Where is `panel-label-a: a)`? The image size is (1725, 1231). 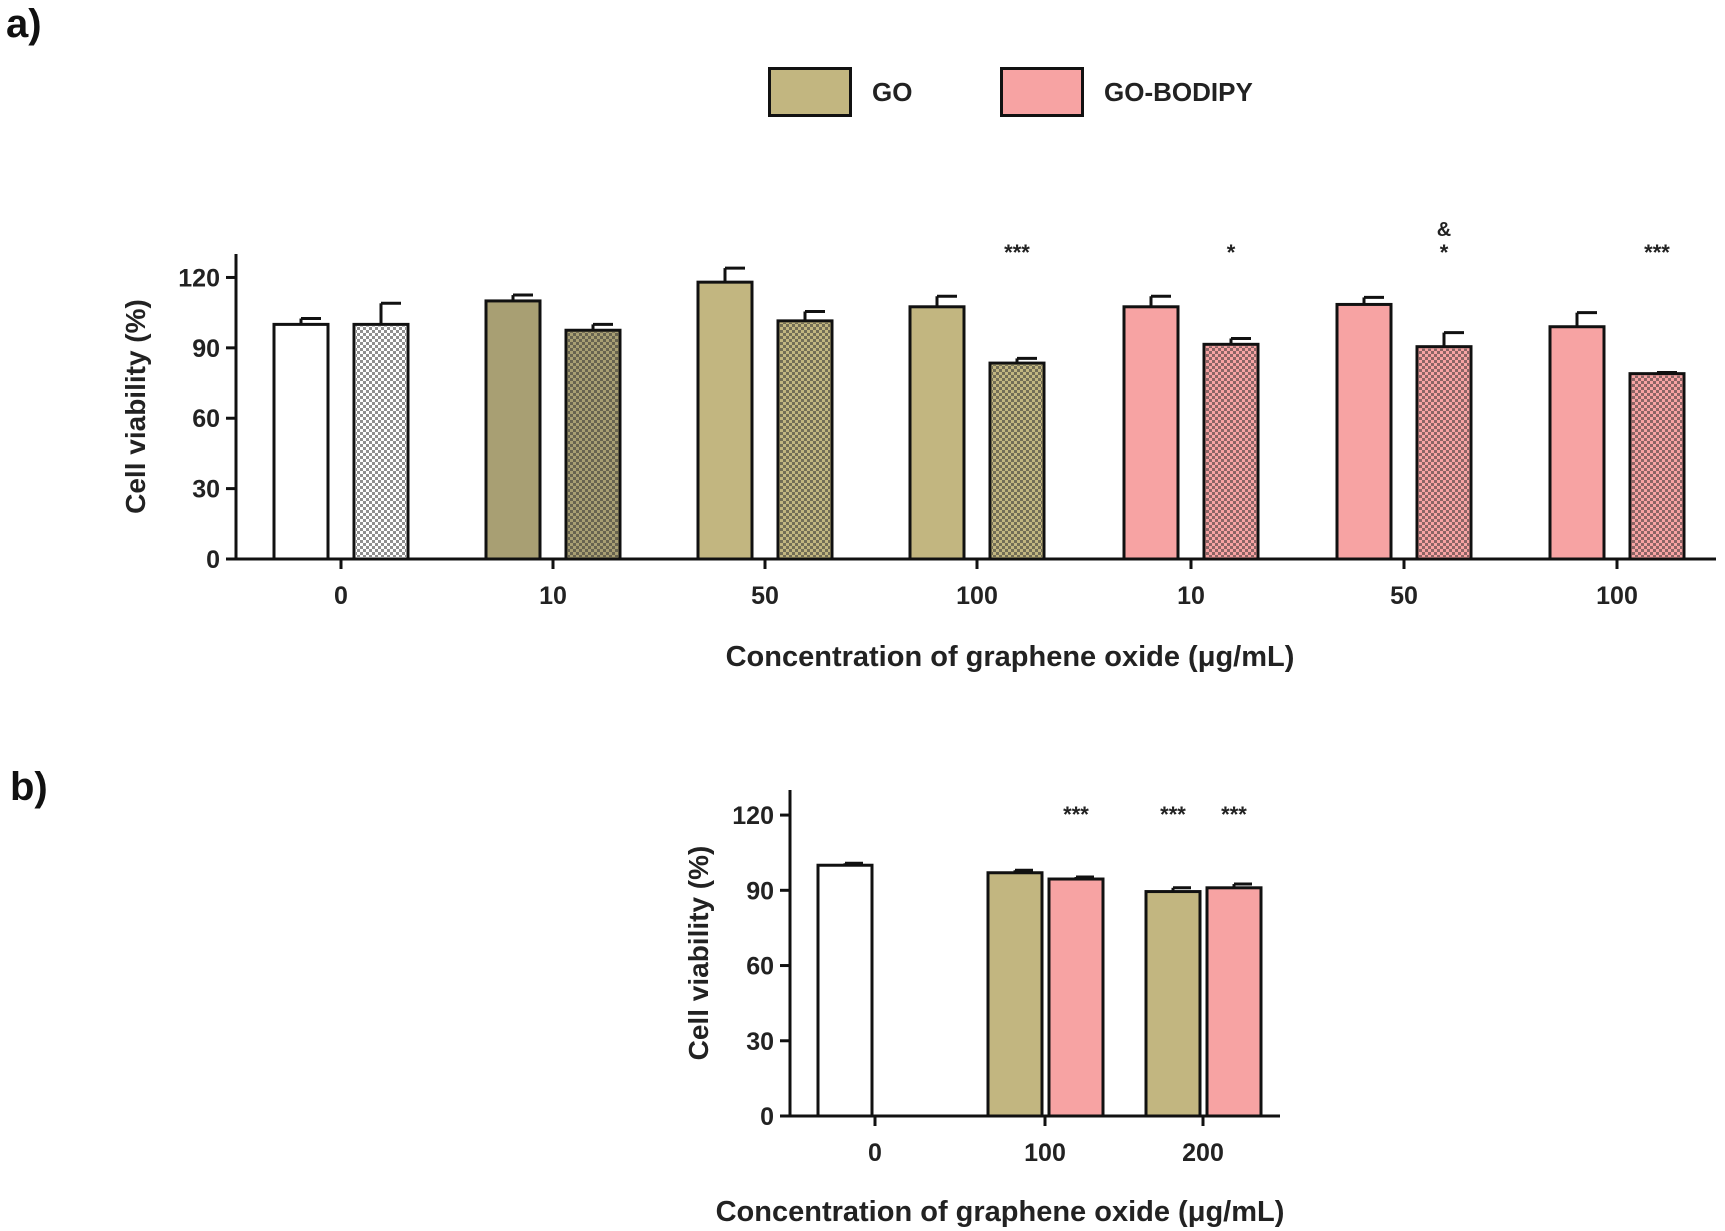
panel-label-a: a) is located at coordinates (24, 24).